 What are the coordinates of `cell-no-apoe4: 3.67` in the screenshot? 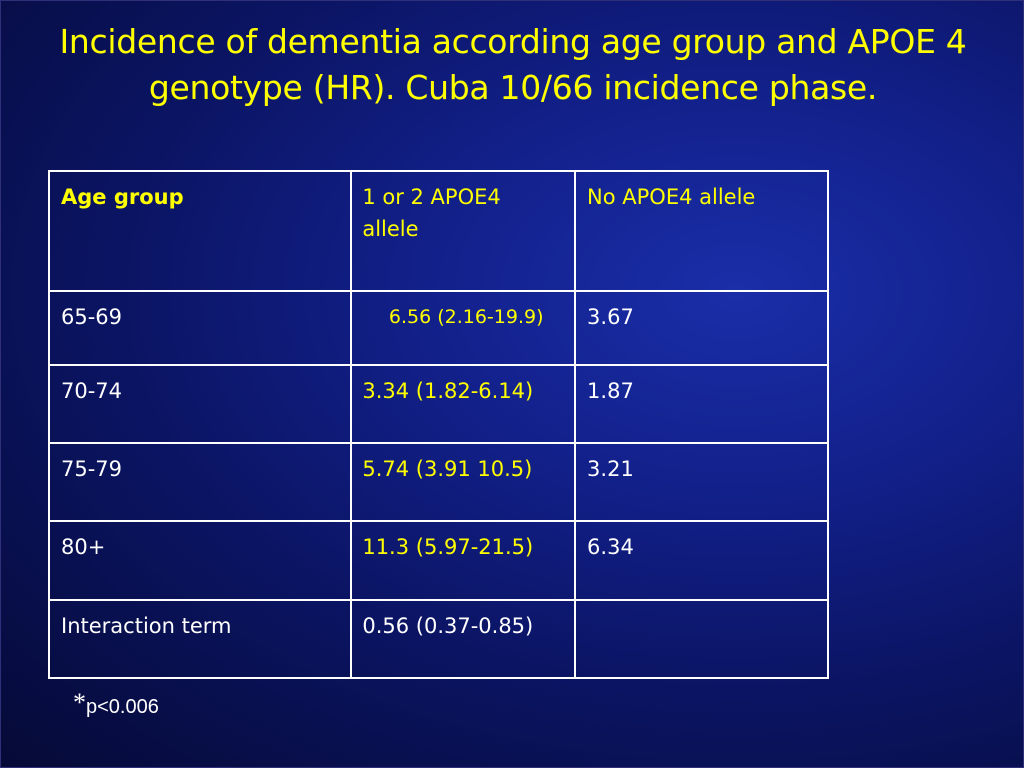 It's located at (701, 328).